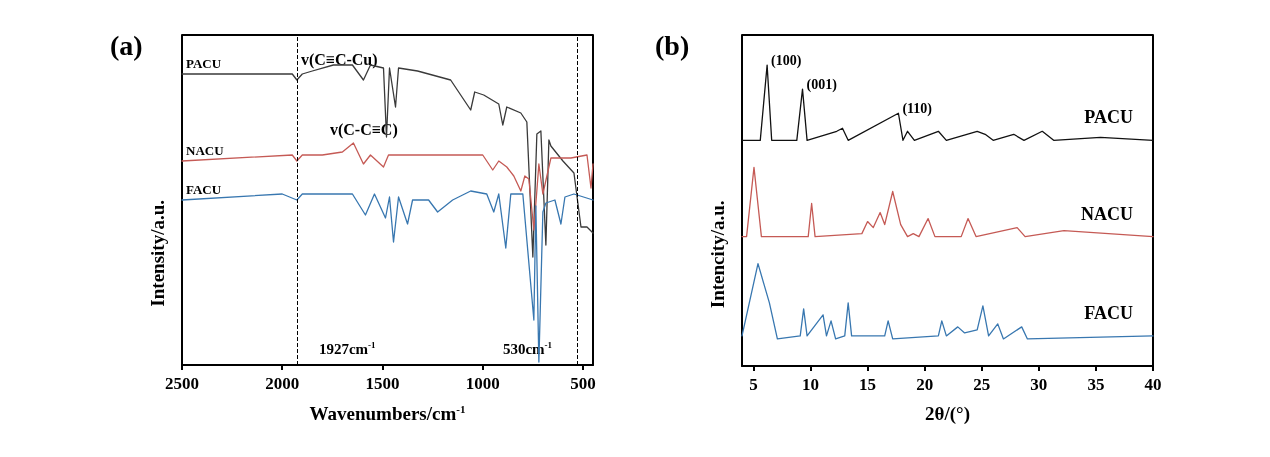 This screenshot has height=457, width=1270. Describe the element at coordinates (868, 384) in the screenshot. I see `x-tick-label: 15` at that location.